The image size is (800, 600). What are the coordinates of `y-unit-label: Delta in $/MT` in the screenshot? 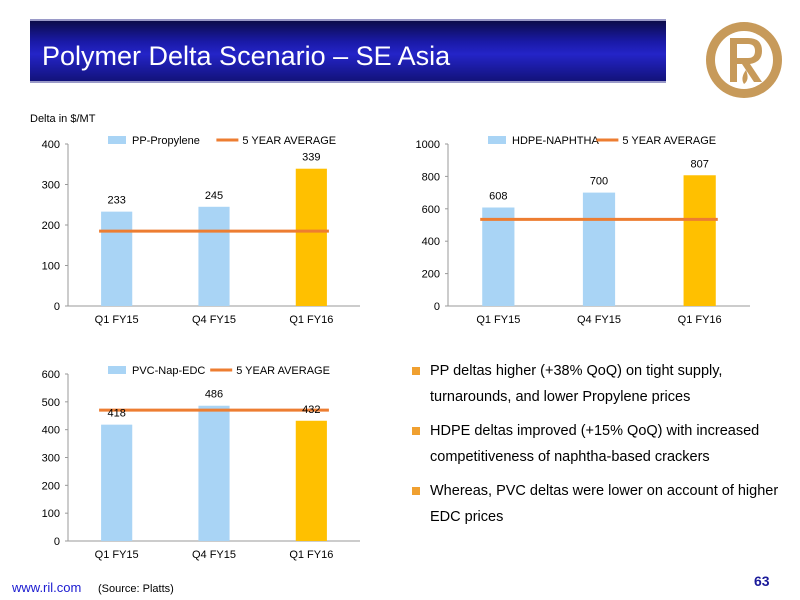 It's located at (63, 119).